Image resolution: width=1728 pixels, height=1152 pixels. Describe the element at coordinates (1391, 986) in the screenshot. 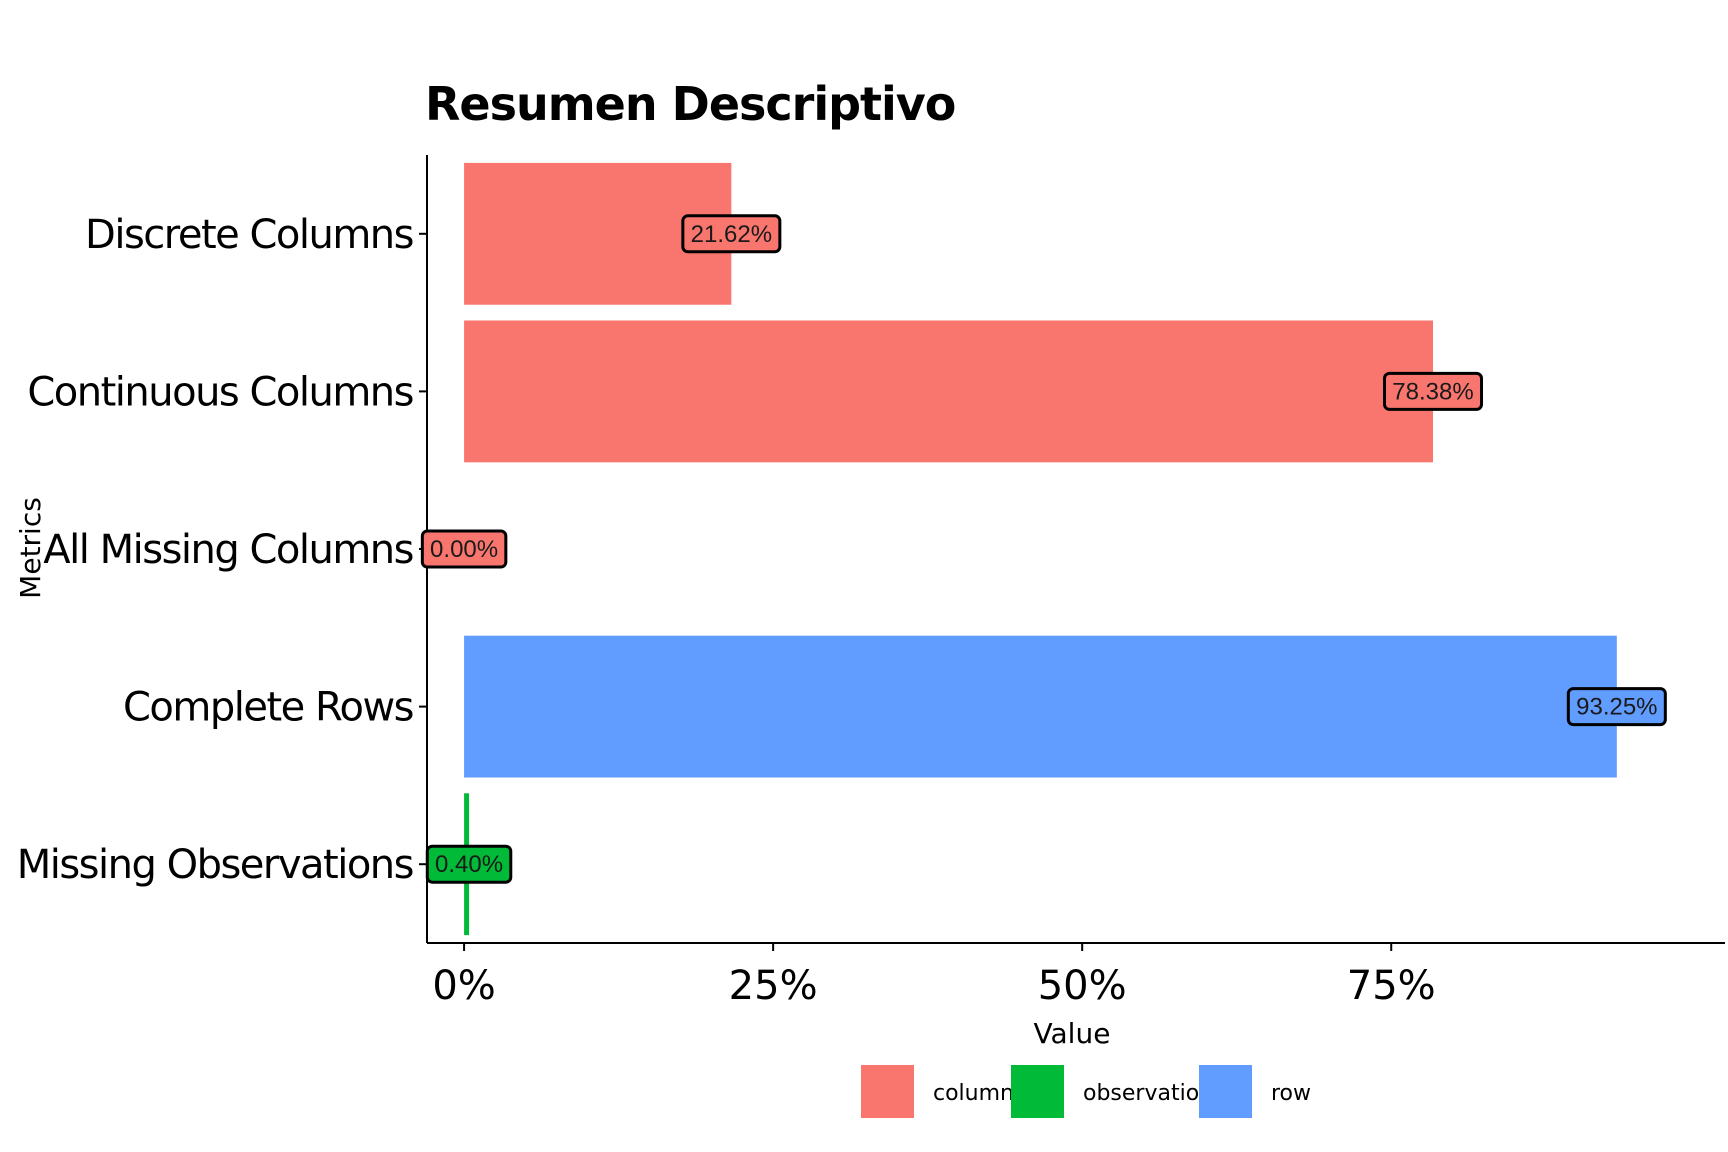

I see `x-tick-label: 75%` at that location.